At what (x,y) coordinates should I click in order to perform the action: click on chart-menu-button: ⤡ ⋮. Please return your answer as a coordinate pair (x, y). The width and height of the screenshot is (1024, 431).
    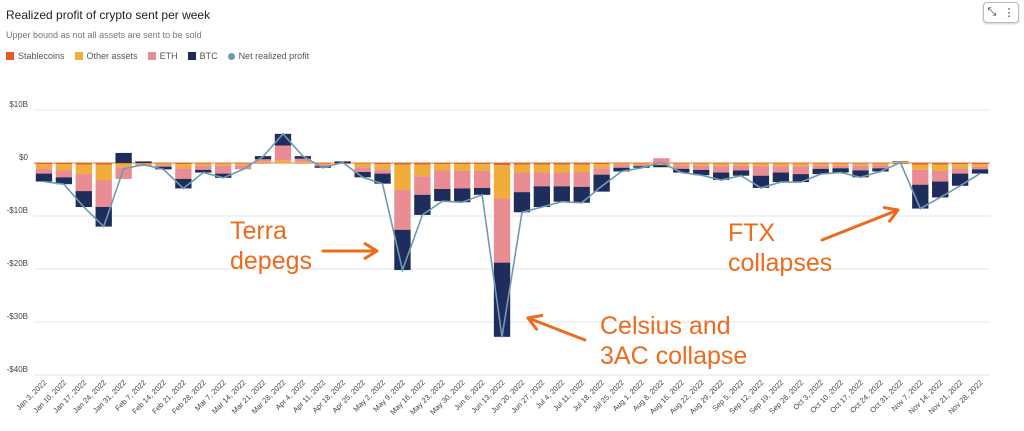
    Looking at the image, I should click on (1001, 12).